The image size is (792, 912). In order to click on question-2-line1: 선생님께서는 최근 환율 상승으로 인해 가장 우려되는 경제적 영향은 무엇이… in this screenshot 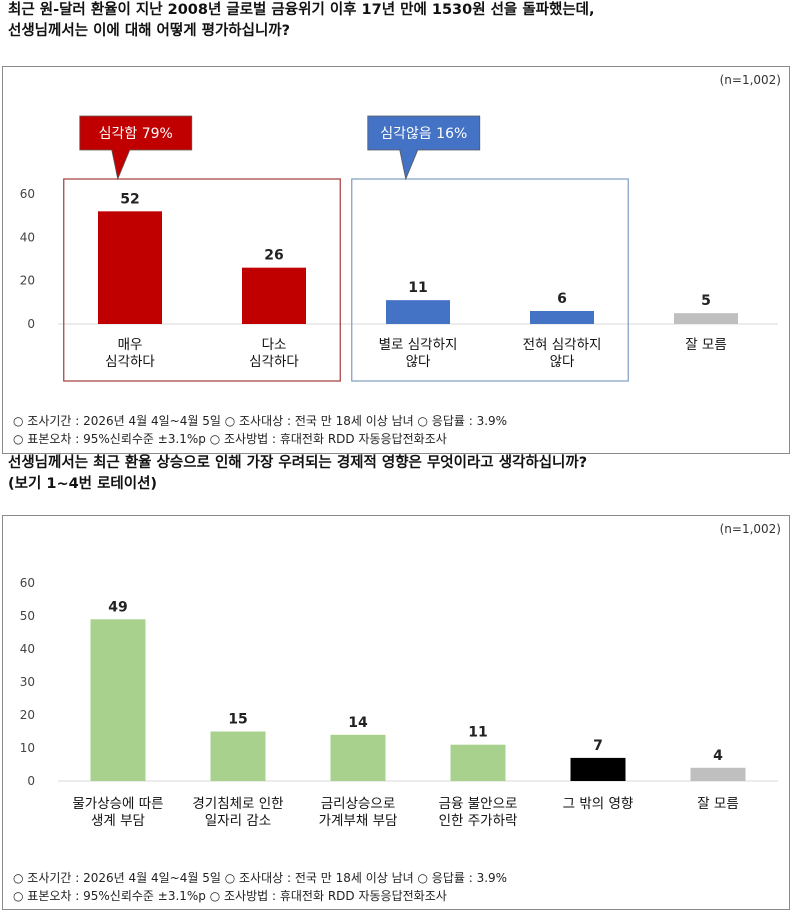, I will do `click(298, 463)`.